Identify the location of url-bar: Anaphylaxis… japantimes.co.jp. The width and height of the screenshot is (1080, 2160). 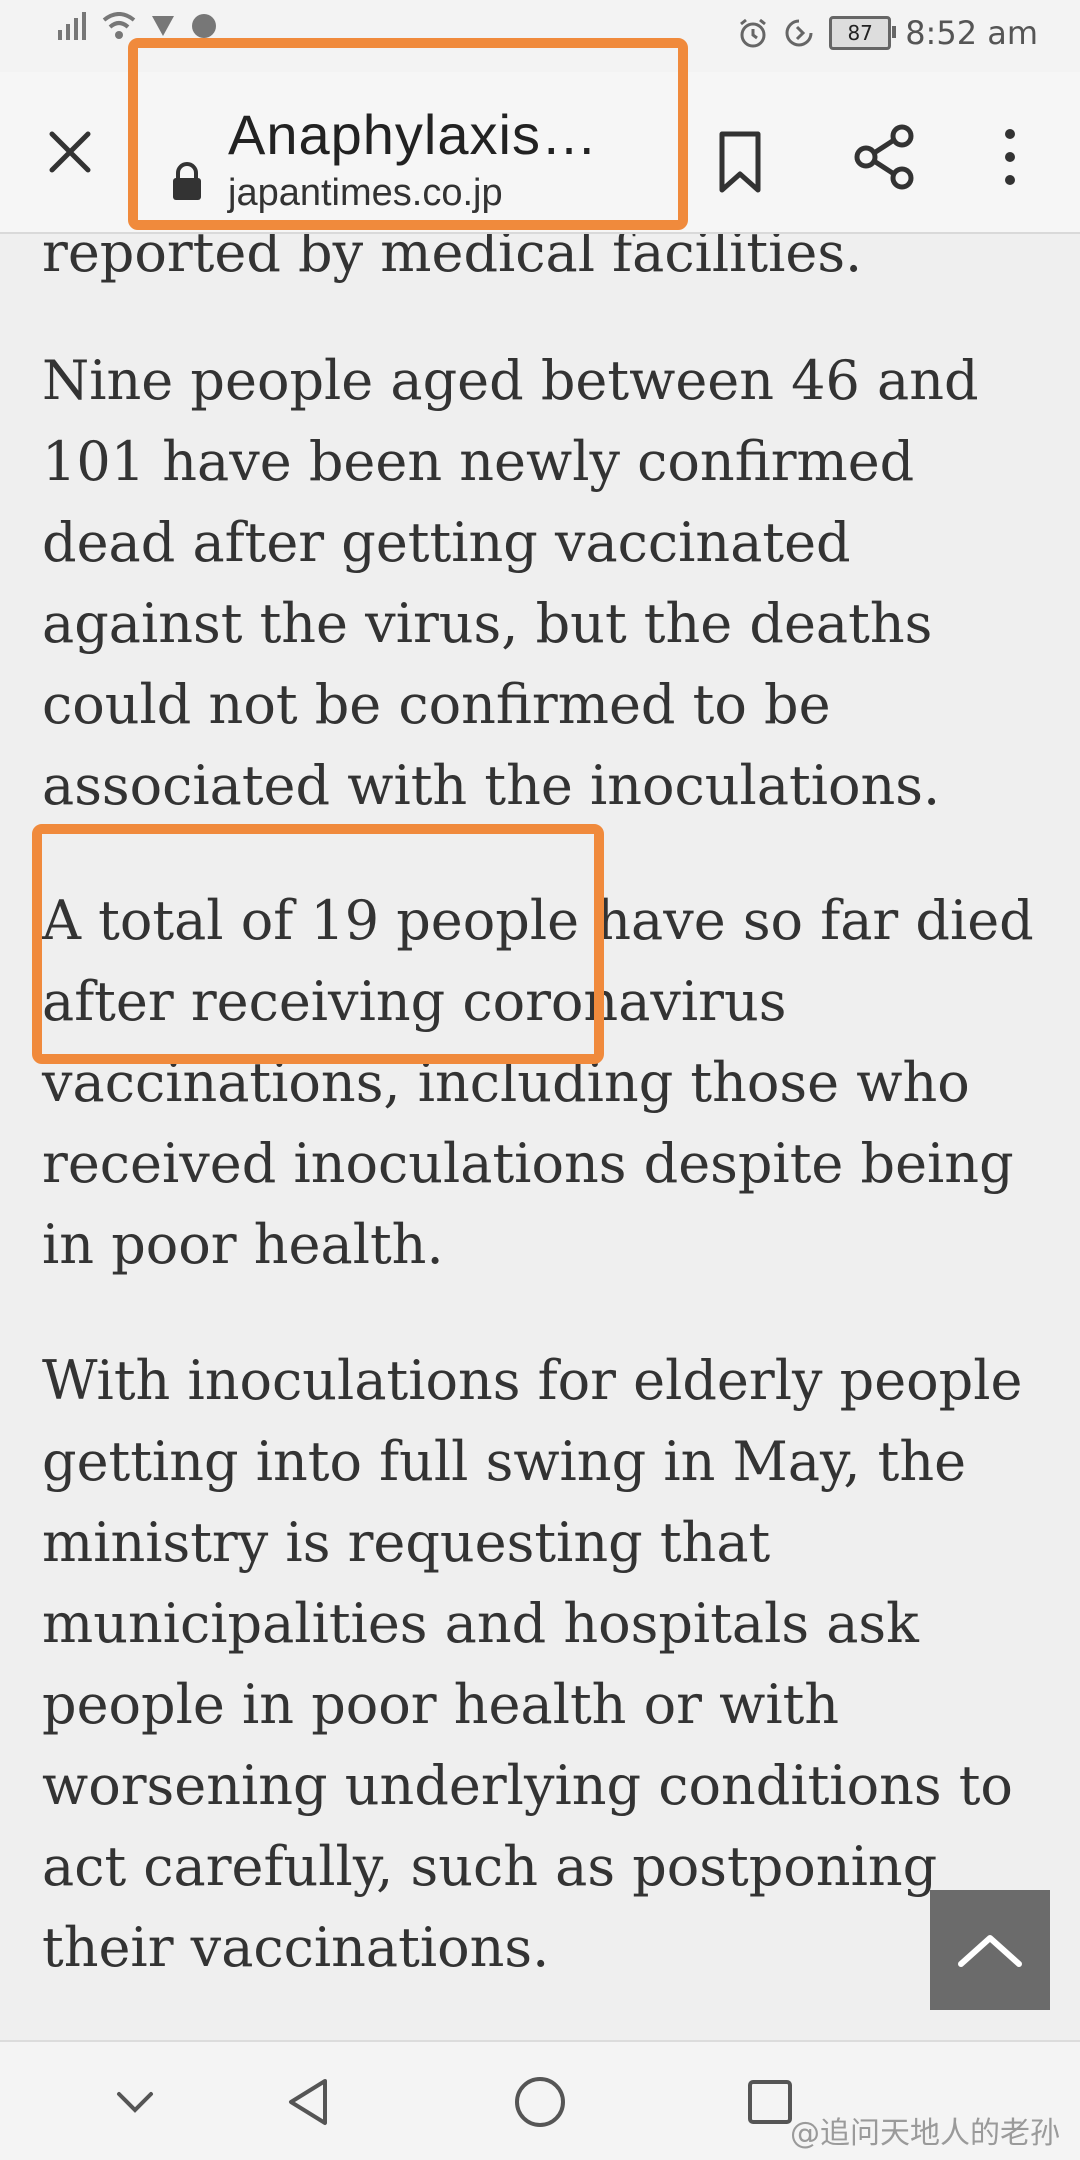
(420, 157).